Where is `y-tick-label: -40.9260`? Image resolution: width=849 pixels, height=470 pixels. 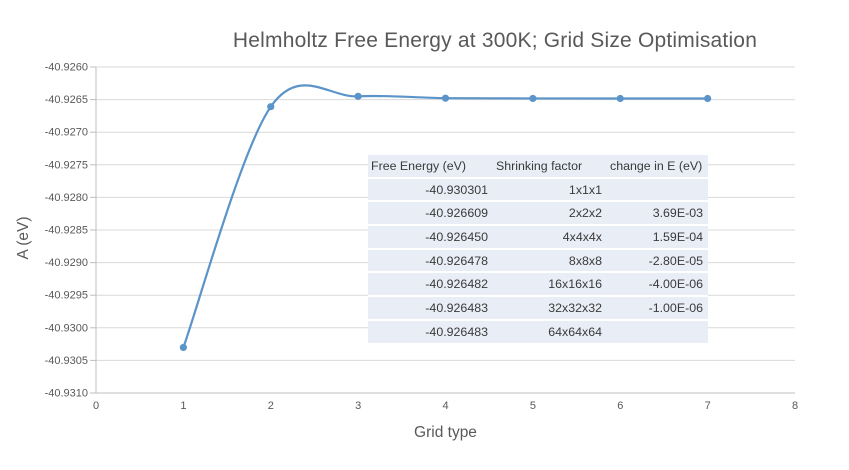 y-tick-label: -40.9260 is located at coordinates (66, 68).